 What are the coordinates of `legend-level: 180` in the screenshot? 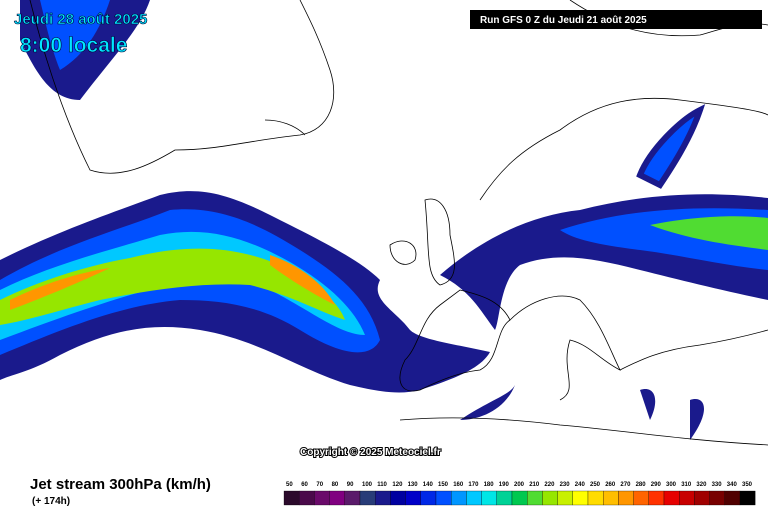 It's located at (489, 485).